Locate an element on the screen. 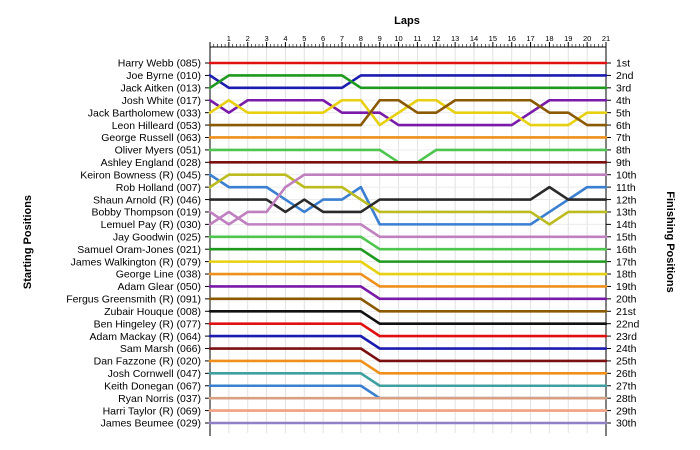 This screenshot has height=450, width=700. finish-label: 12th is located at coordinates (626, 200).